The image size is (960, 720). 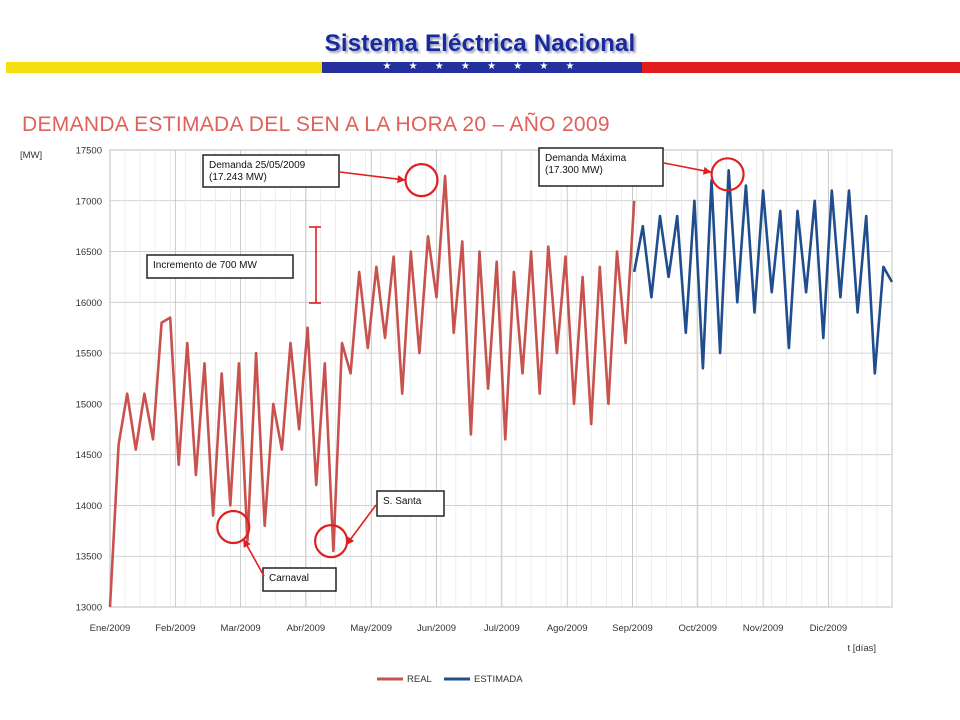 I want to click on x-tick-label: Jul/2009, so click(x=502, y=628).